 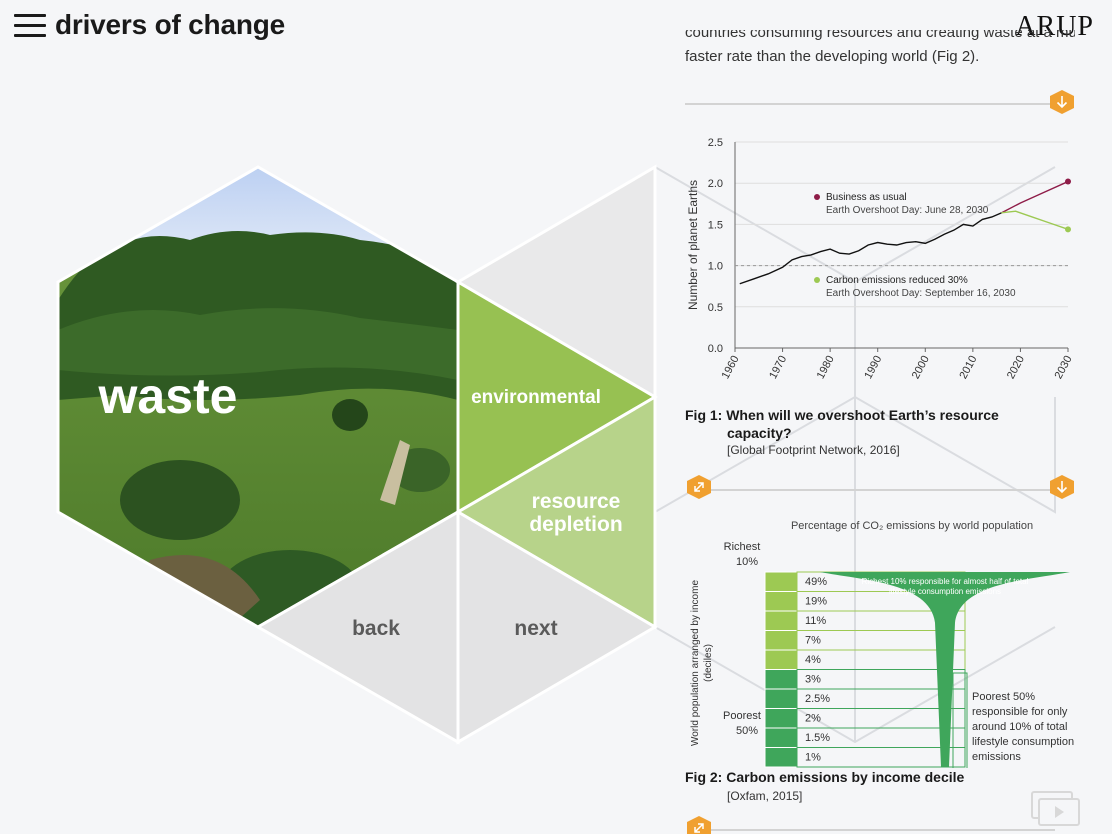 I want to click on richest-label-line2: 10%, so click(x=747, y=562).